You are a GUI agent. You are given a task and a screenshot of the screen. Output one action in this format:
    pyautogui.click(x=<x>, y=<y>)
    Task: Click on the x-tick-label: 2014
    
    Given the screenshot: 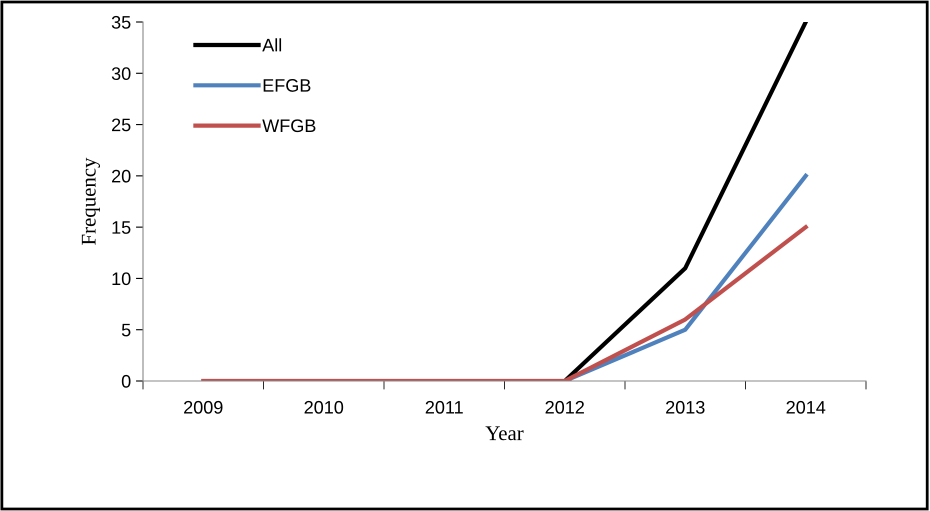 What is the action you would take?
    pyautogui.click(x=806, y=407)
    